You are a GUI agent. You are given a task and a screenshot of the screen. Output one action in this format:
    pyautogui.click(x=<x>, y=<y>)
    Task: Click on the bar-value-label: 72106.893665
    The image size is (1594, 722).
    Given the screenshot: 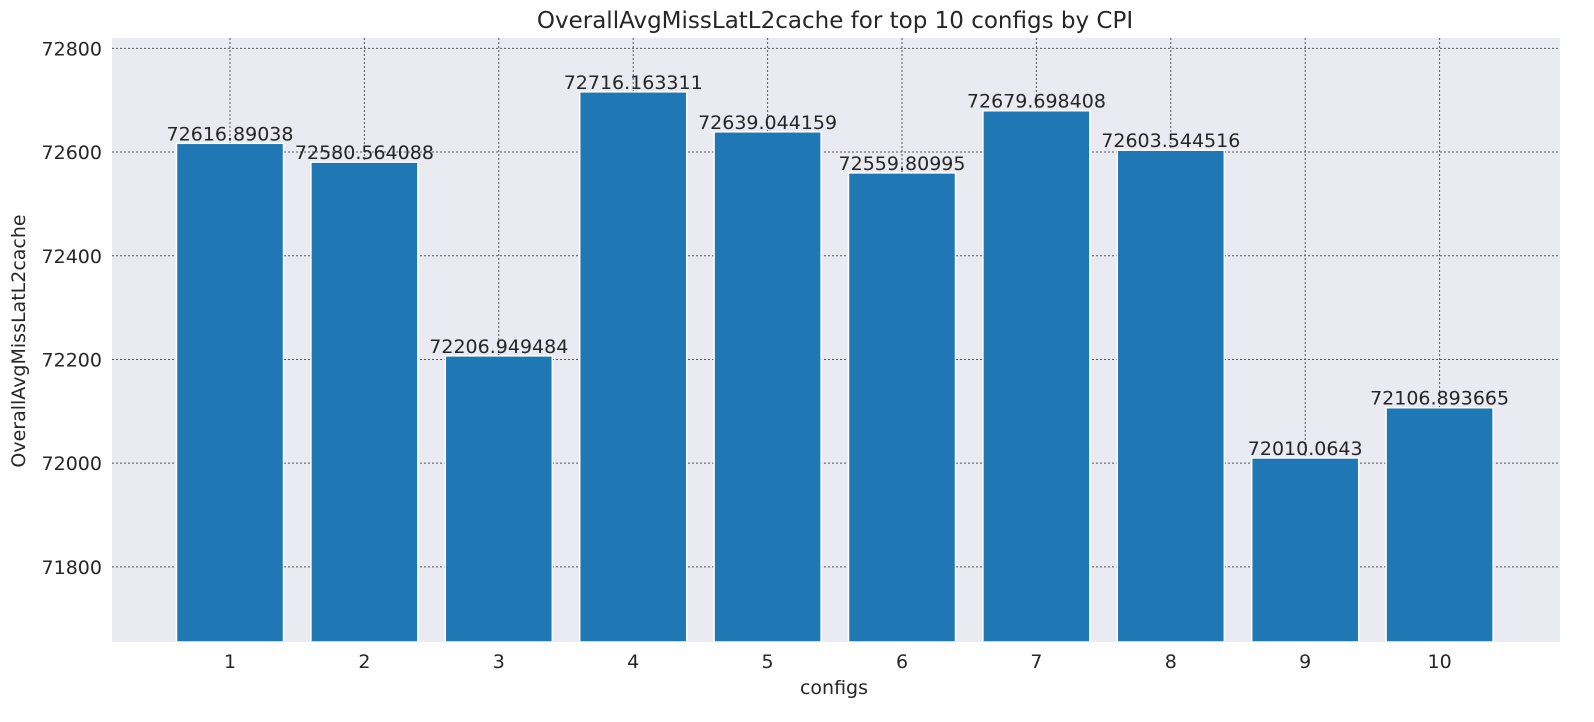 What is the action you would take?
    pyautogui.click(x=1439, y=399)
    